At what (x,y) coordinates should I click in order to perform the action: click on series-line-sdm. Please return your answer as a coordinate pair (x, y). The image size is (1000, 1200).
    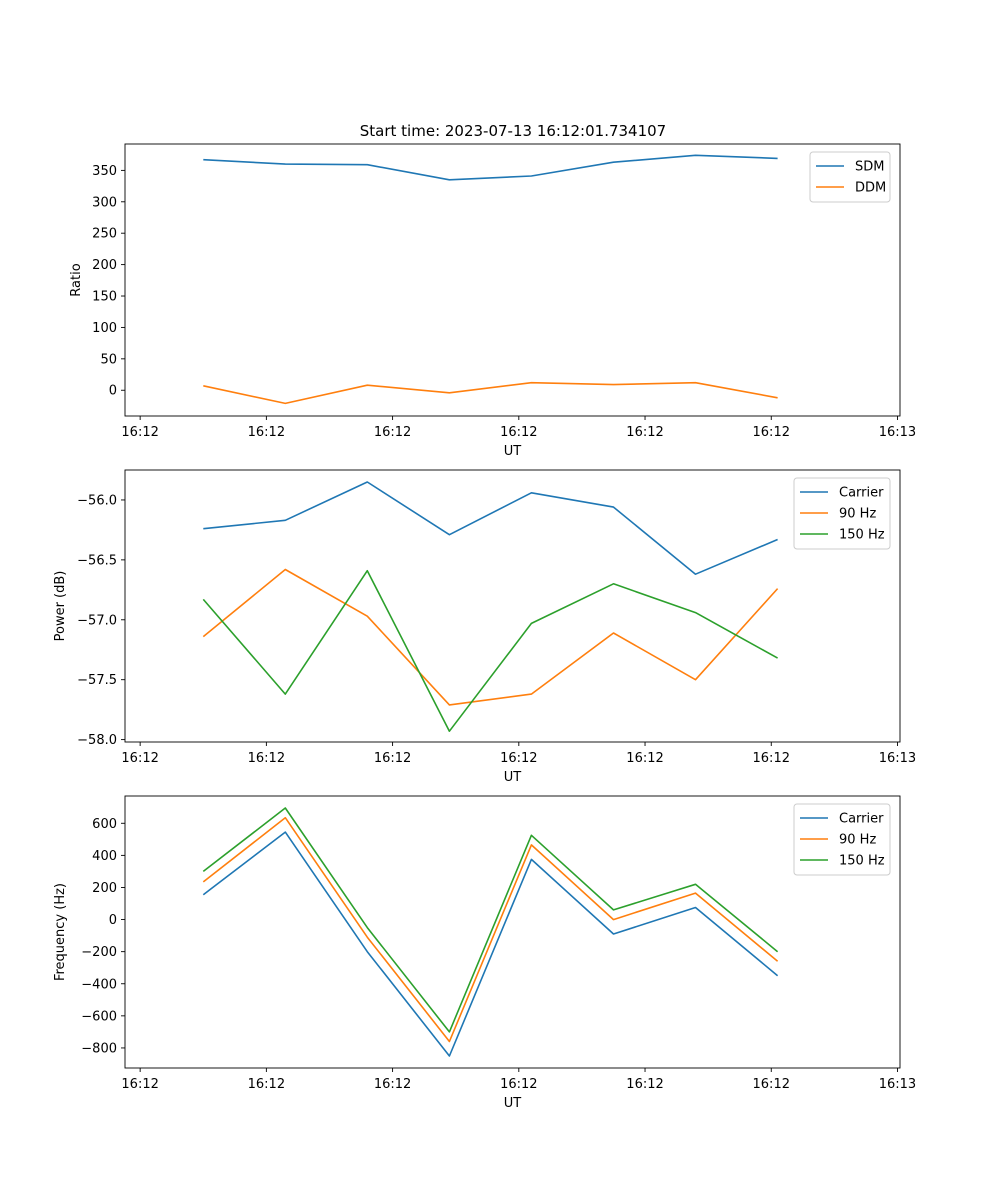
    Looking at the image, I should click on (490, 167).